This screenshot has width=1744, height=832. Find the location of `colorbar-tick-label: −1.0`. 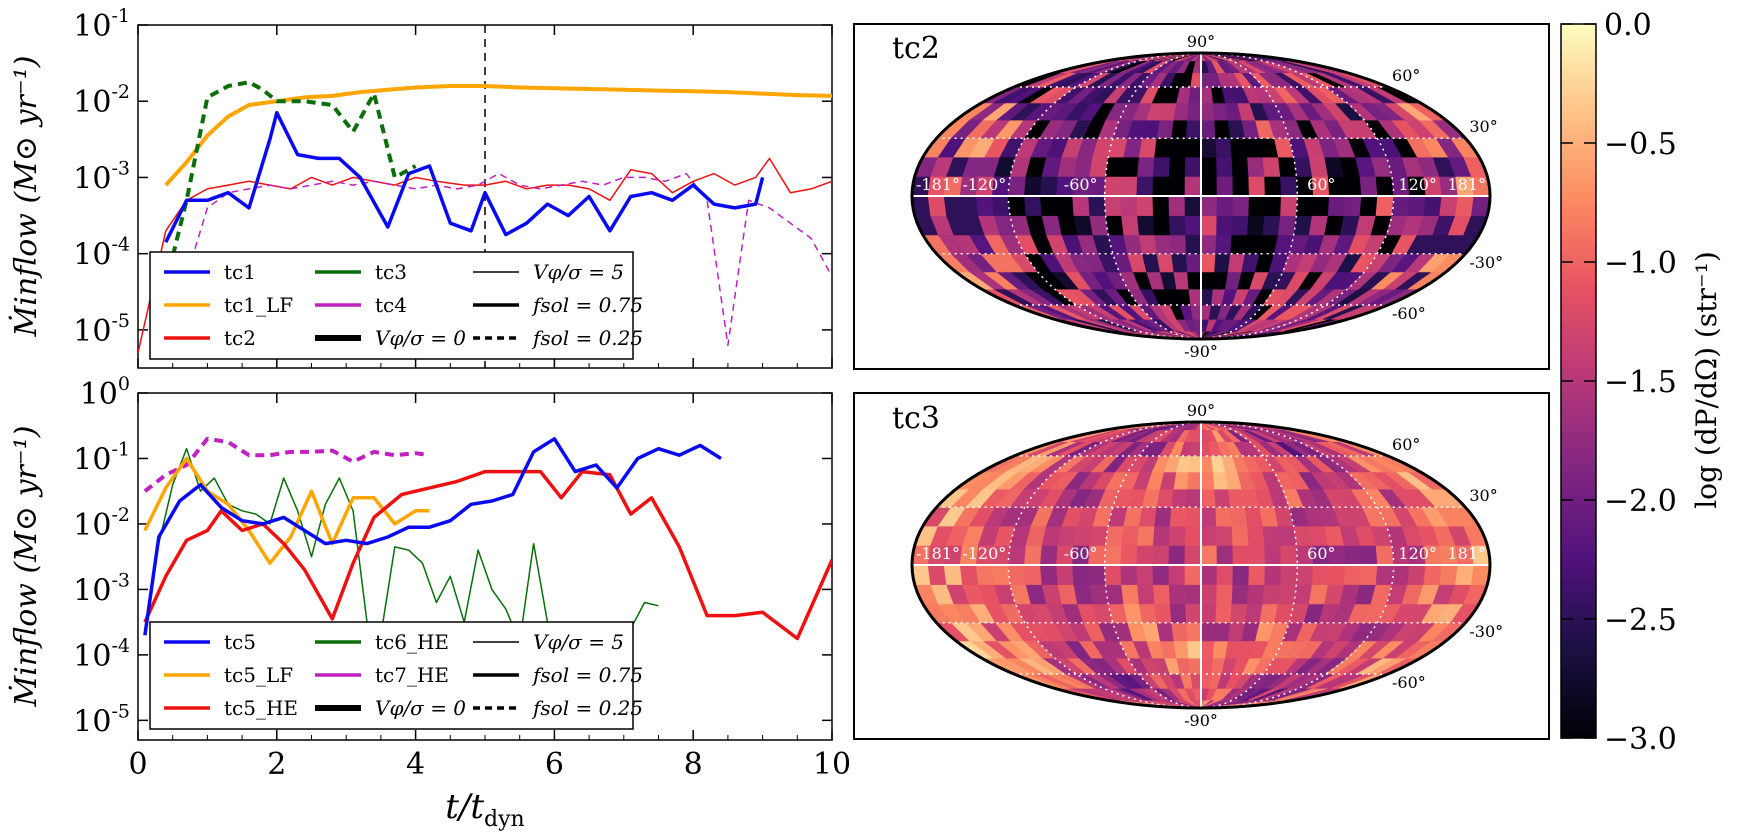

colorbar-tick-label: −1.0 is located at coordinates (1640, 263).